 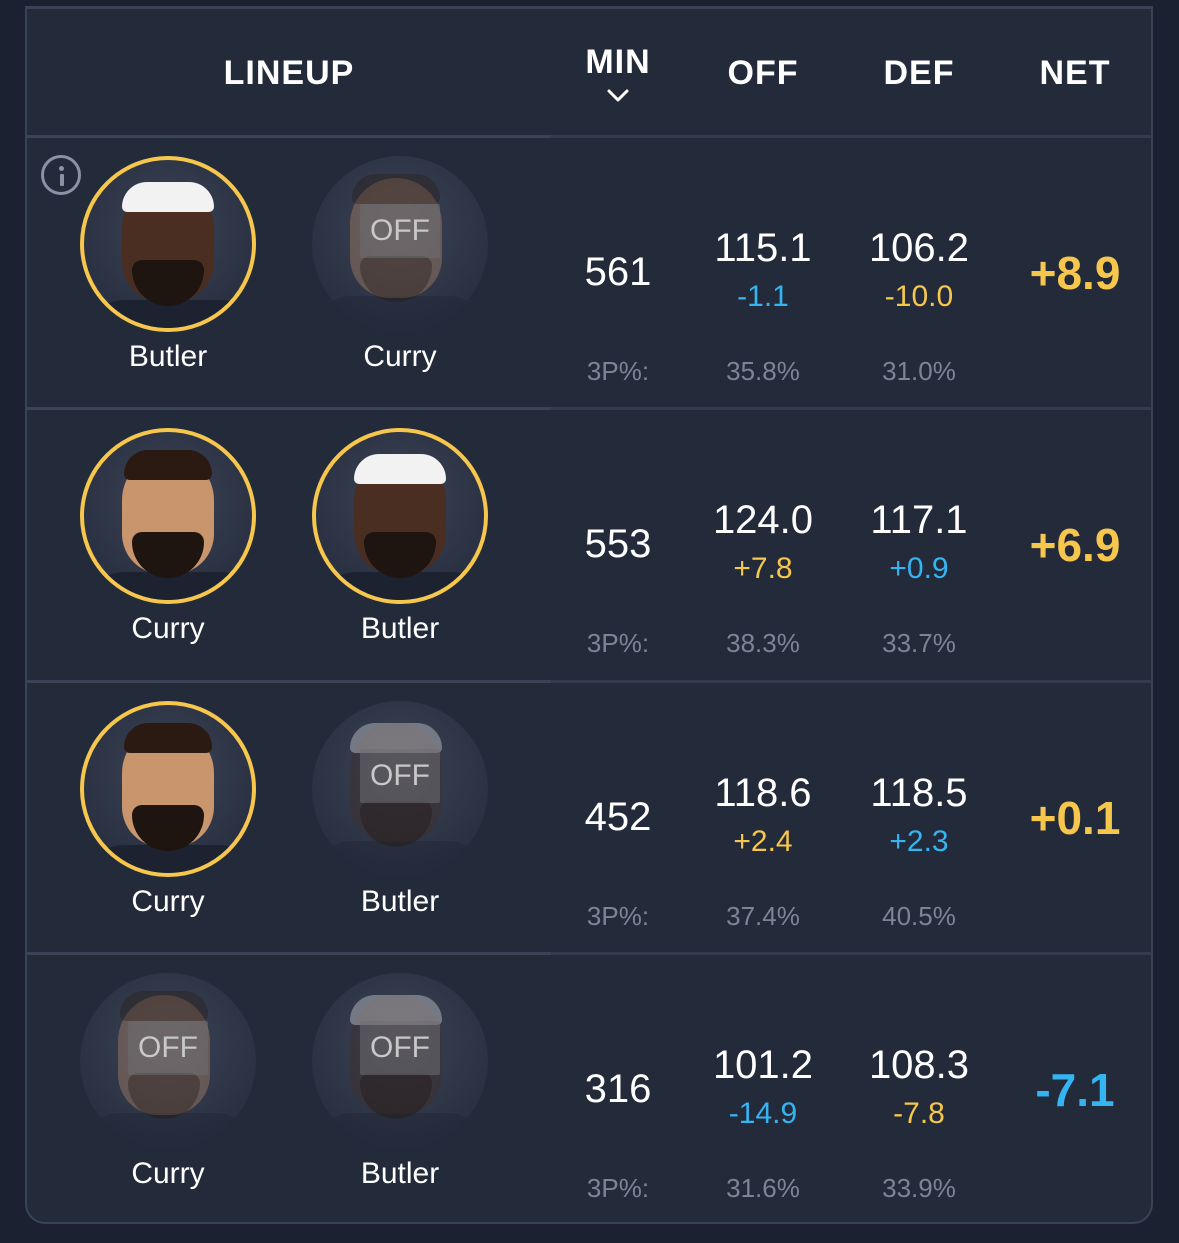 What do you see at coordinates (919, 248) in the screenshot?
I see `def-rating-value: 106.2` at bounding box center [919, 248].